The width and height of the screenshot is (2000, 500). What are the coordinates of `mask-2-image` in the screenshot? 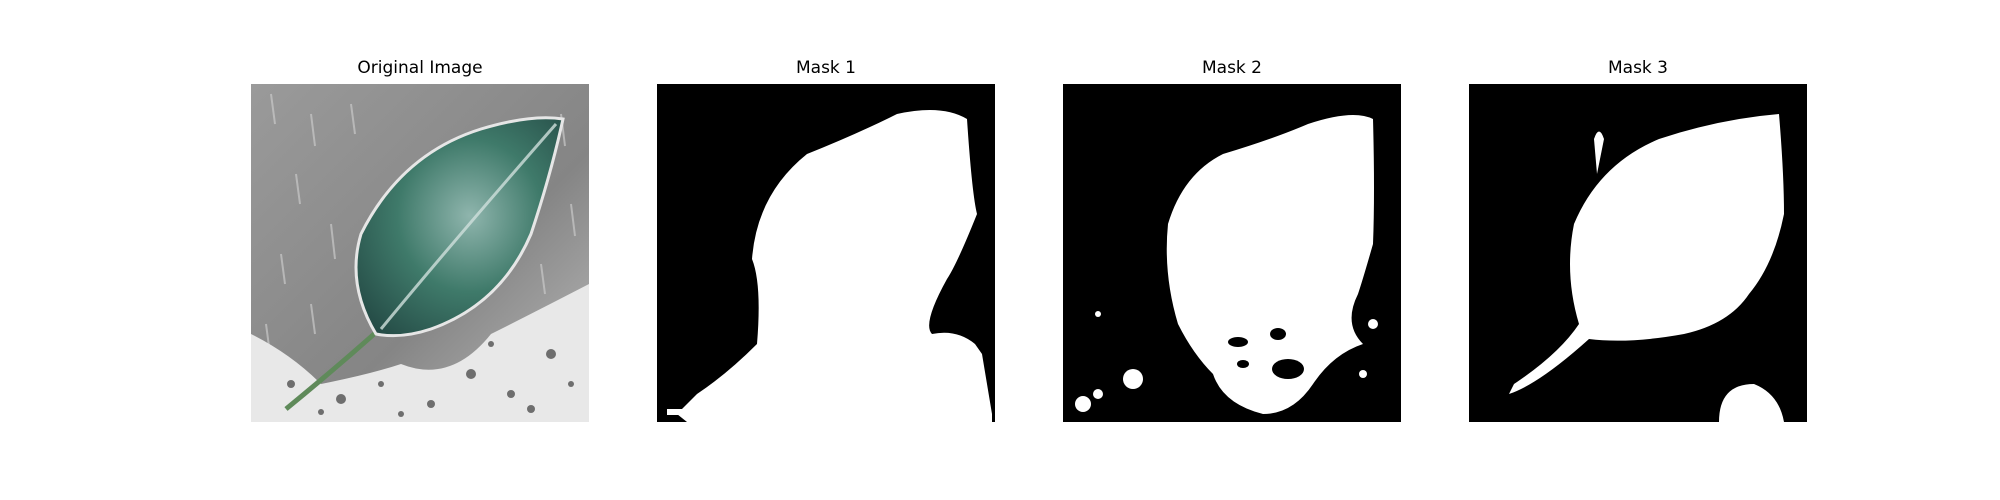 It's located at (1232, 253).